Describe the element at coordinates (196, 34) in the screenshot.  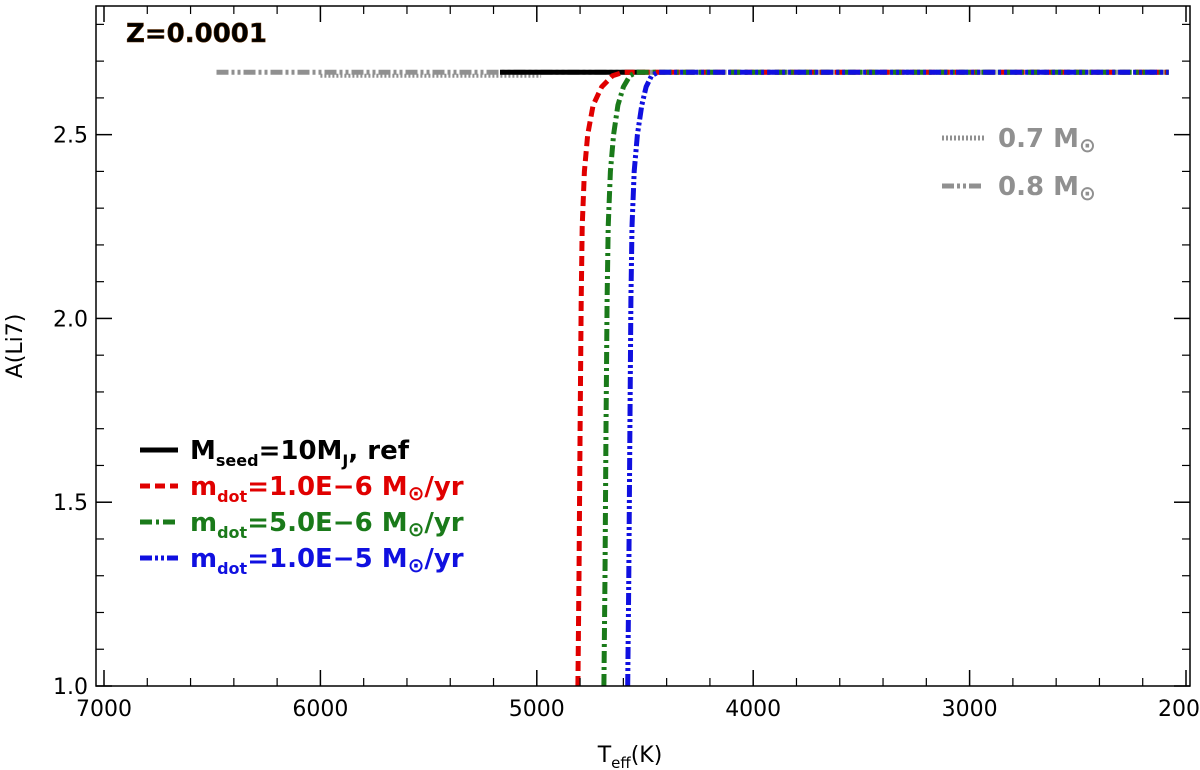
I see `annotation-z: Z=0.0001` at that location.